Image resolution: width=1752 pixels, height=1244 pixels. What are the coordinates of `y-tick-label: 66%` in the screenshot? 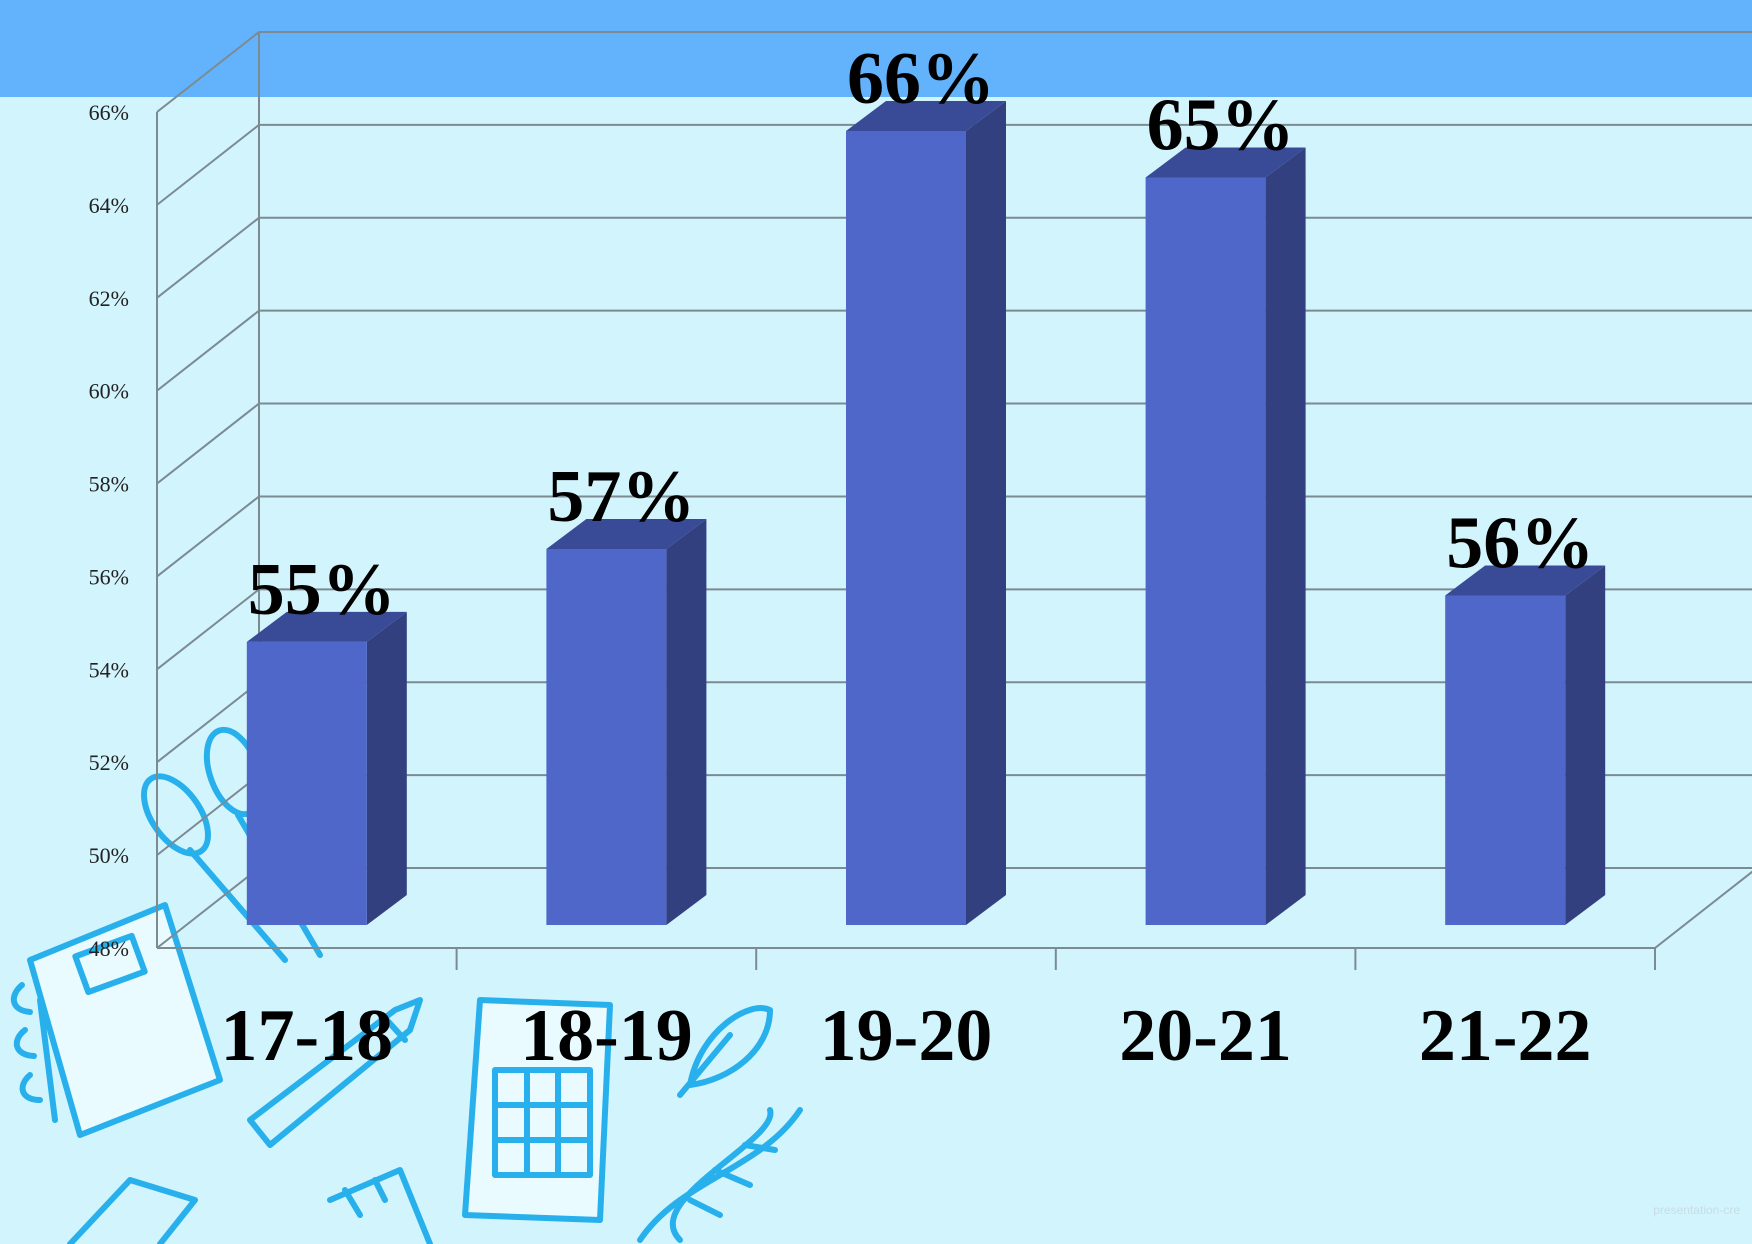 It's located at (109, 112).